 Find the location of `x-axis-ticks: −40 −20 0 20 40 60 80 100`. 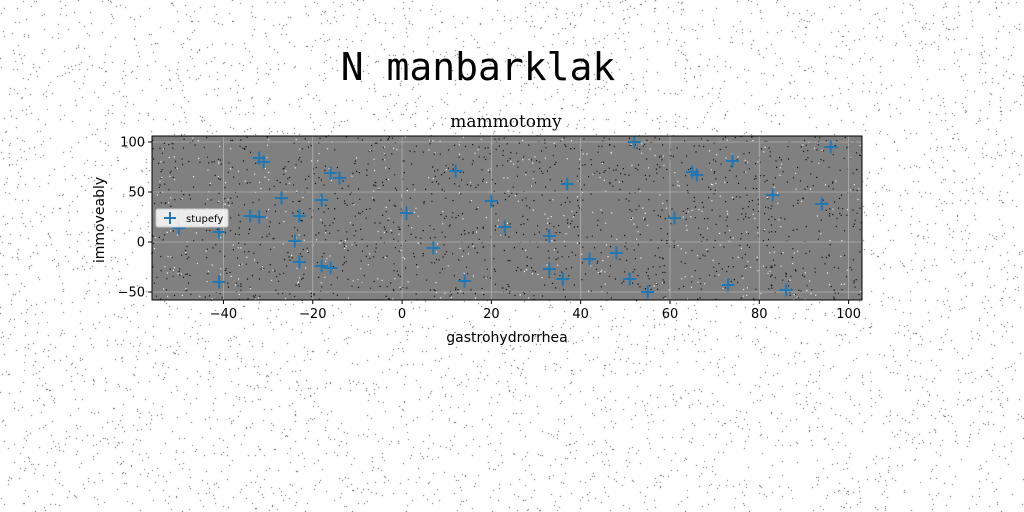

x-axis-ticks: −40 −20 0 20 40 60 80 100 is located at coordinates (535, 311).